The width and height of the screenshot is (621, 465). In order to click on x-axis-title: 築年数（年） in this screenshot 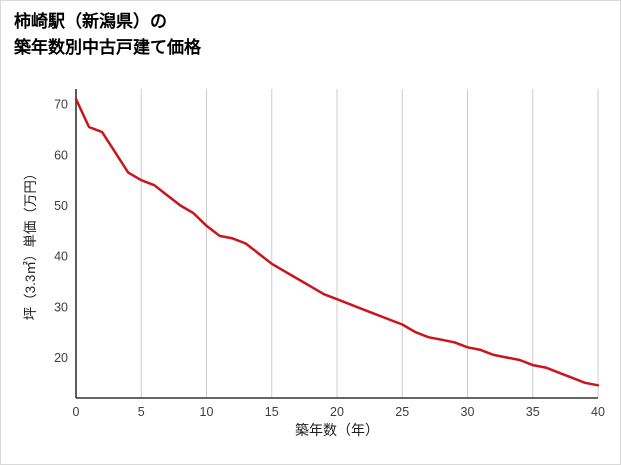, I will do `click(337, 430)`.